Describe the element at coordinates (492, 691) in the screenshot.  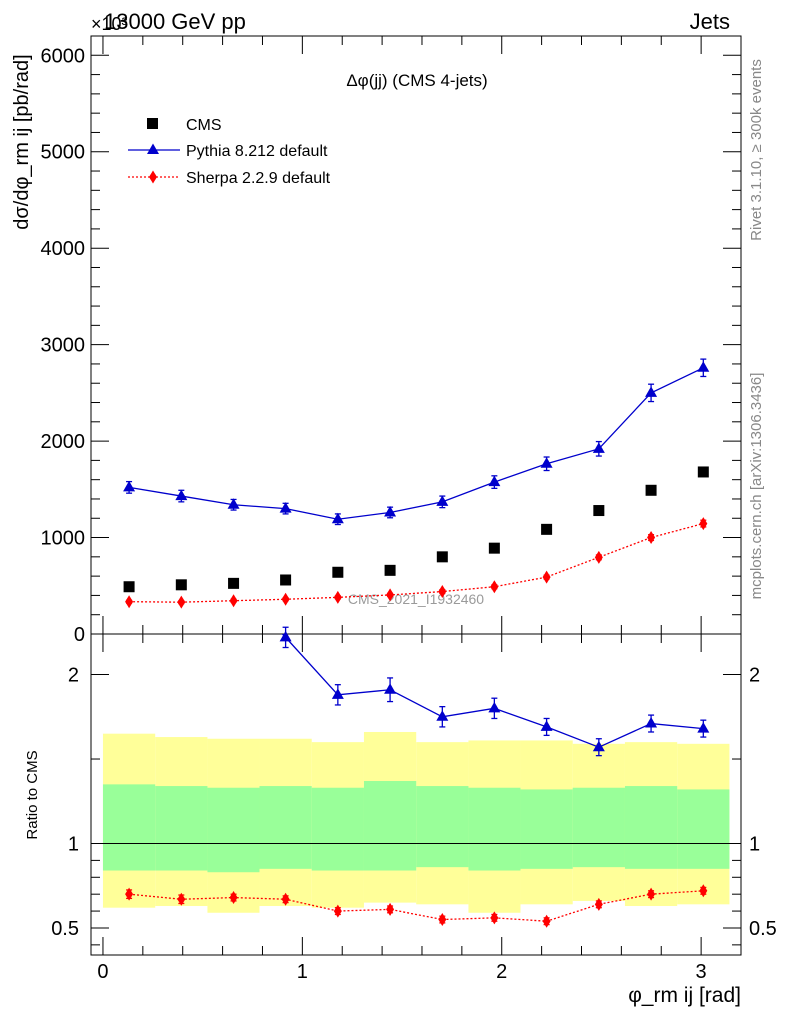
I see `pythia-series-line-bottom` at that location.